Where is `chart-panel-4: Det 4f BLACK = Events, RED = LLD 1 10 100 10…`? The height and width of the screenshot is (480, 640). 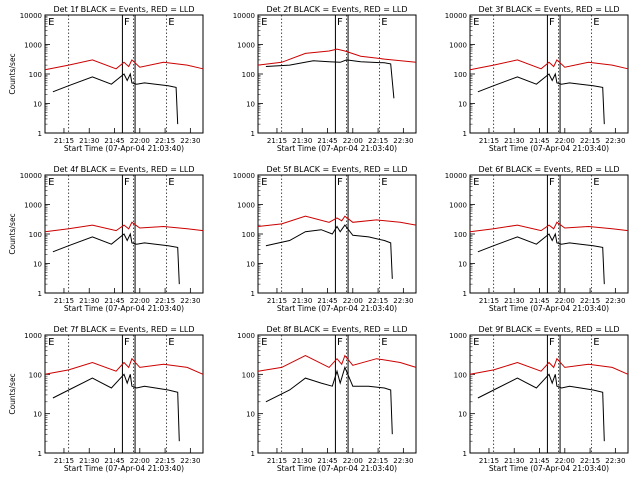 chart-panel-4: Det 4f BLACK = Events, RED = LLD 1 10 100 10… is located at coordinates (106, 239).